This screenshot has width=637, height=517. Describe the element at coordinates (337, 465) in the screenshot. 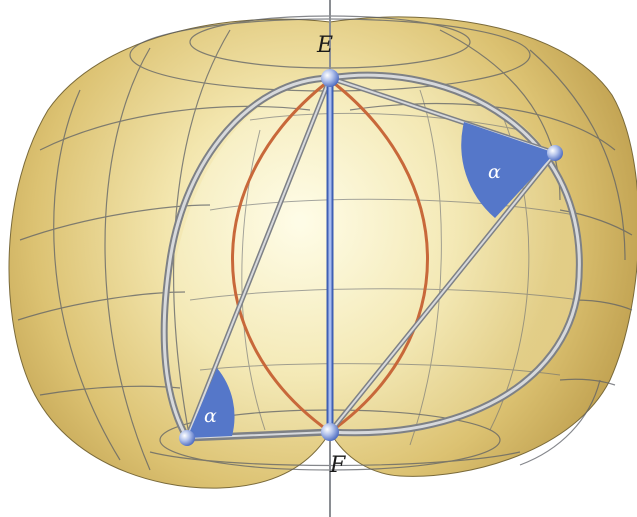

I see `label-F: F` at that location.